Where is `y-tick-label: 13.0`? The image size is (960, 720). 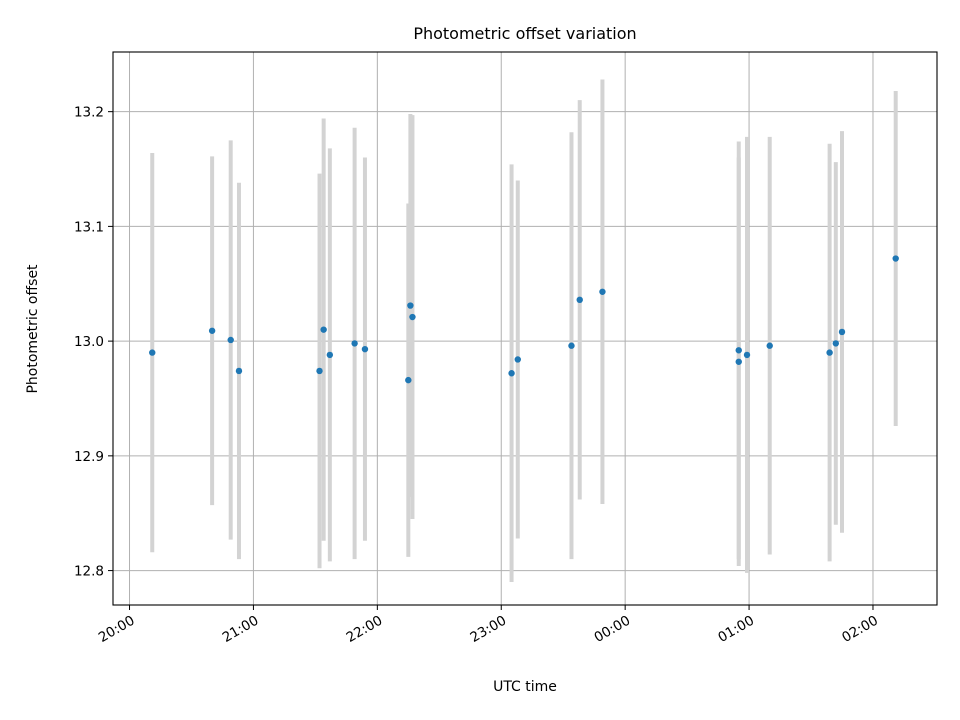
y-tick-label: 13.0 is located at coordinates (89, 342).